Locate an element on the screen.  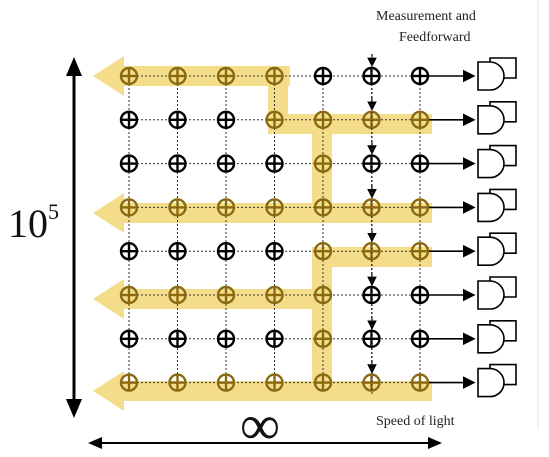
width-infinity-label: ∞ is located at coordinates (260, 426).